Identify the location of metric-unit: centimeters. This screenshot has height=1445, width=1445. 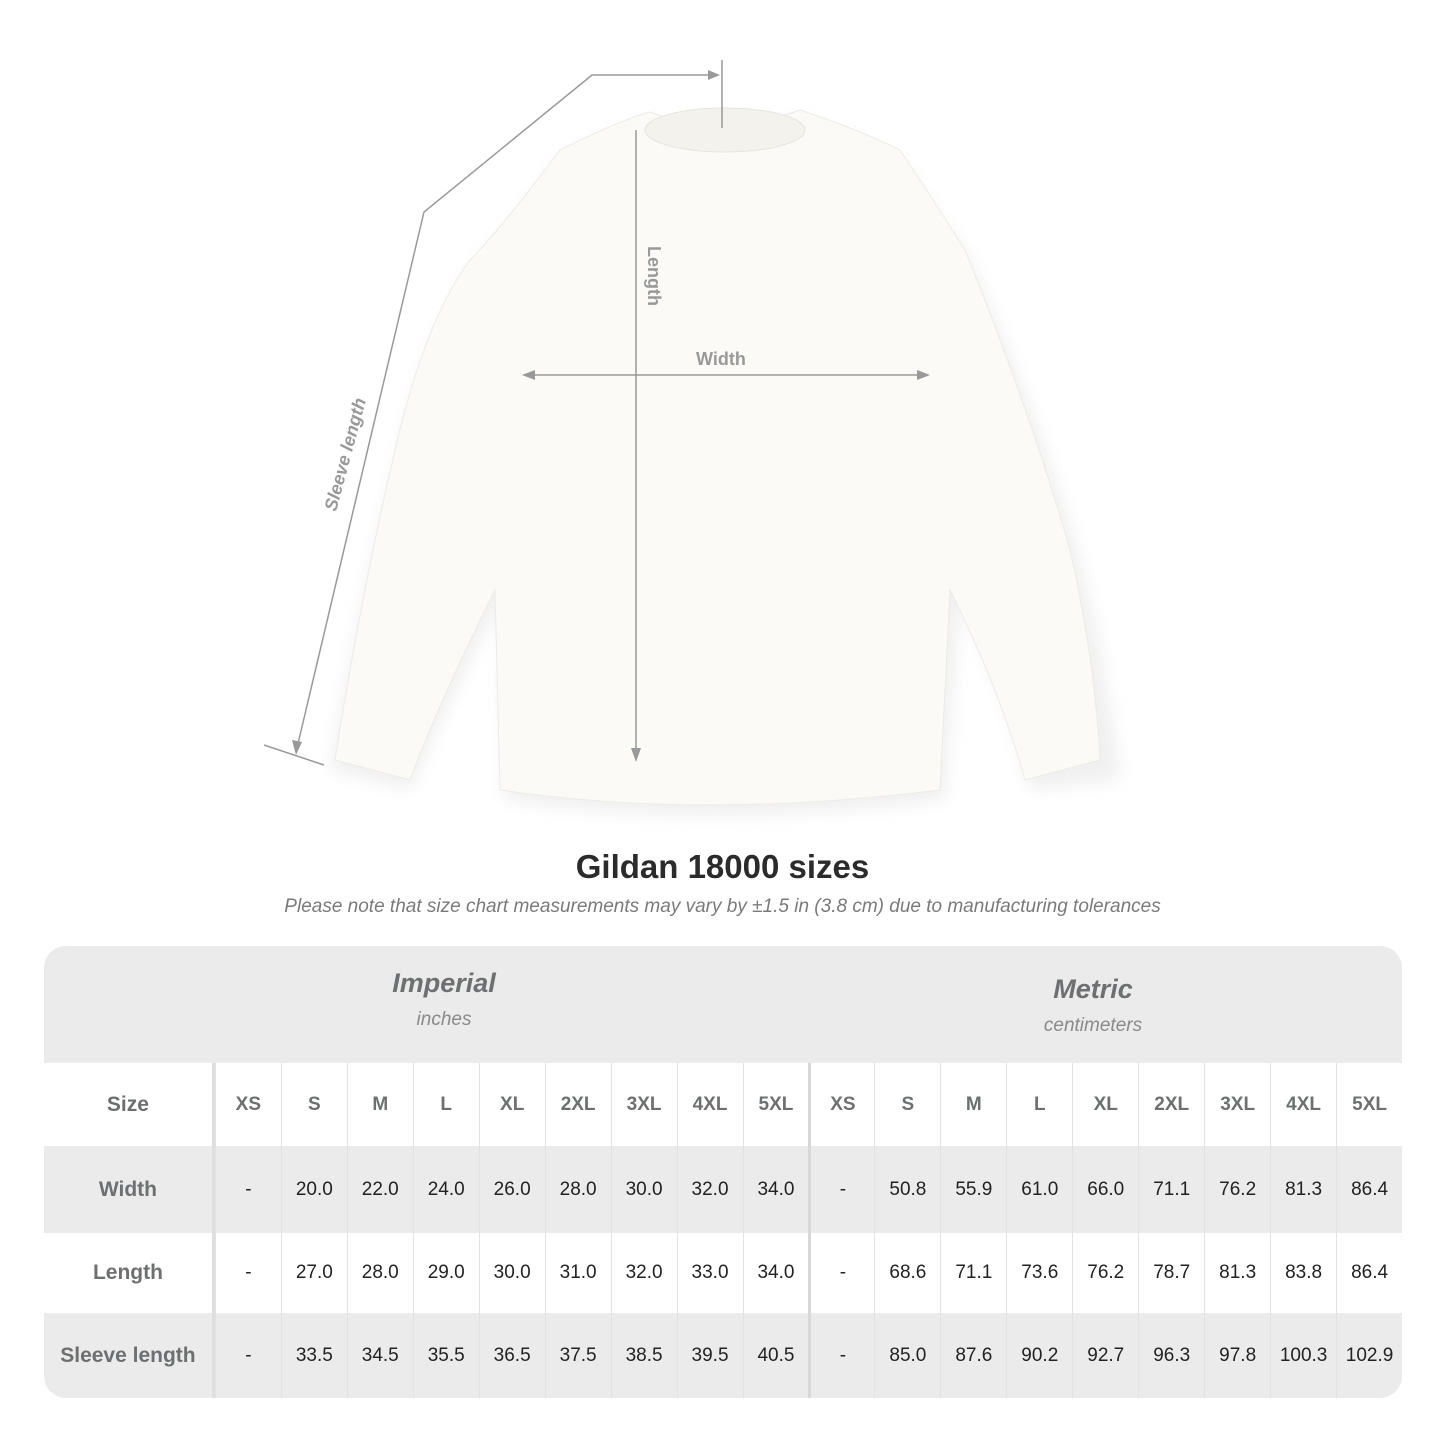
(1093, 1025).